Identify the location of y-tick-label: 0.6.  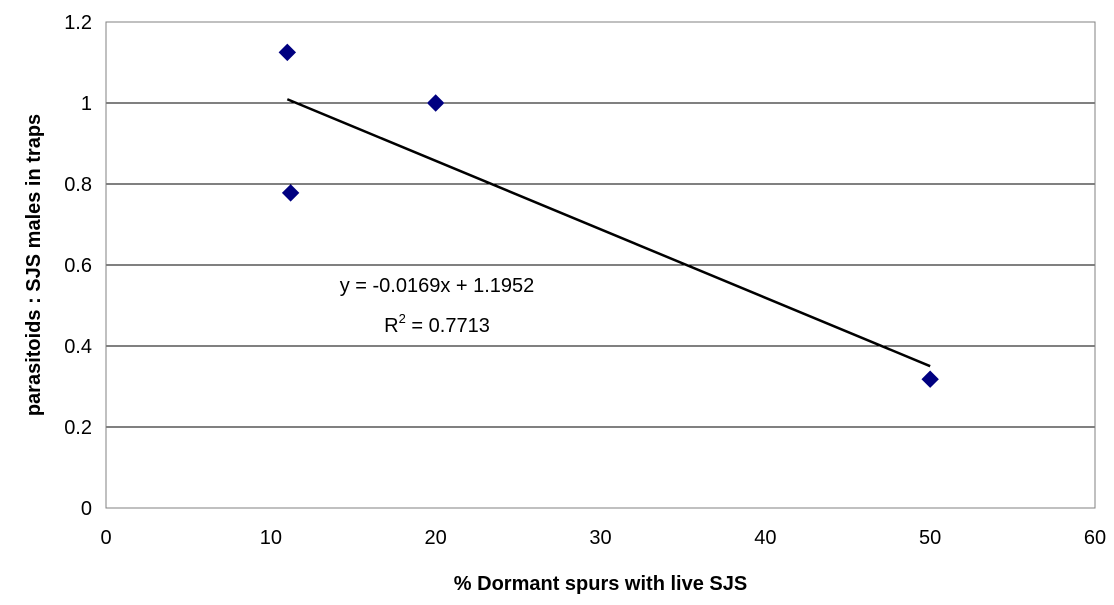
(78, 266).